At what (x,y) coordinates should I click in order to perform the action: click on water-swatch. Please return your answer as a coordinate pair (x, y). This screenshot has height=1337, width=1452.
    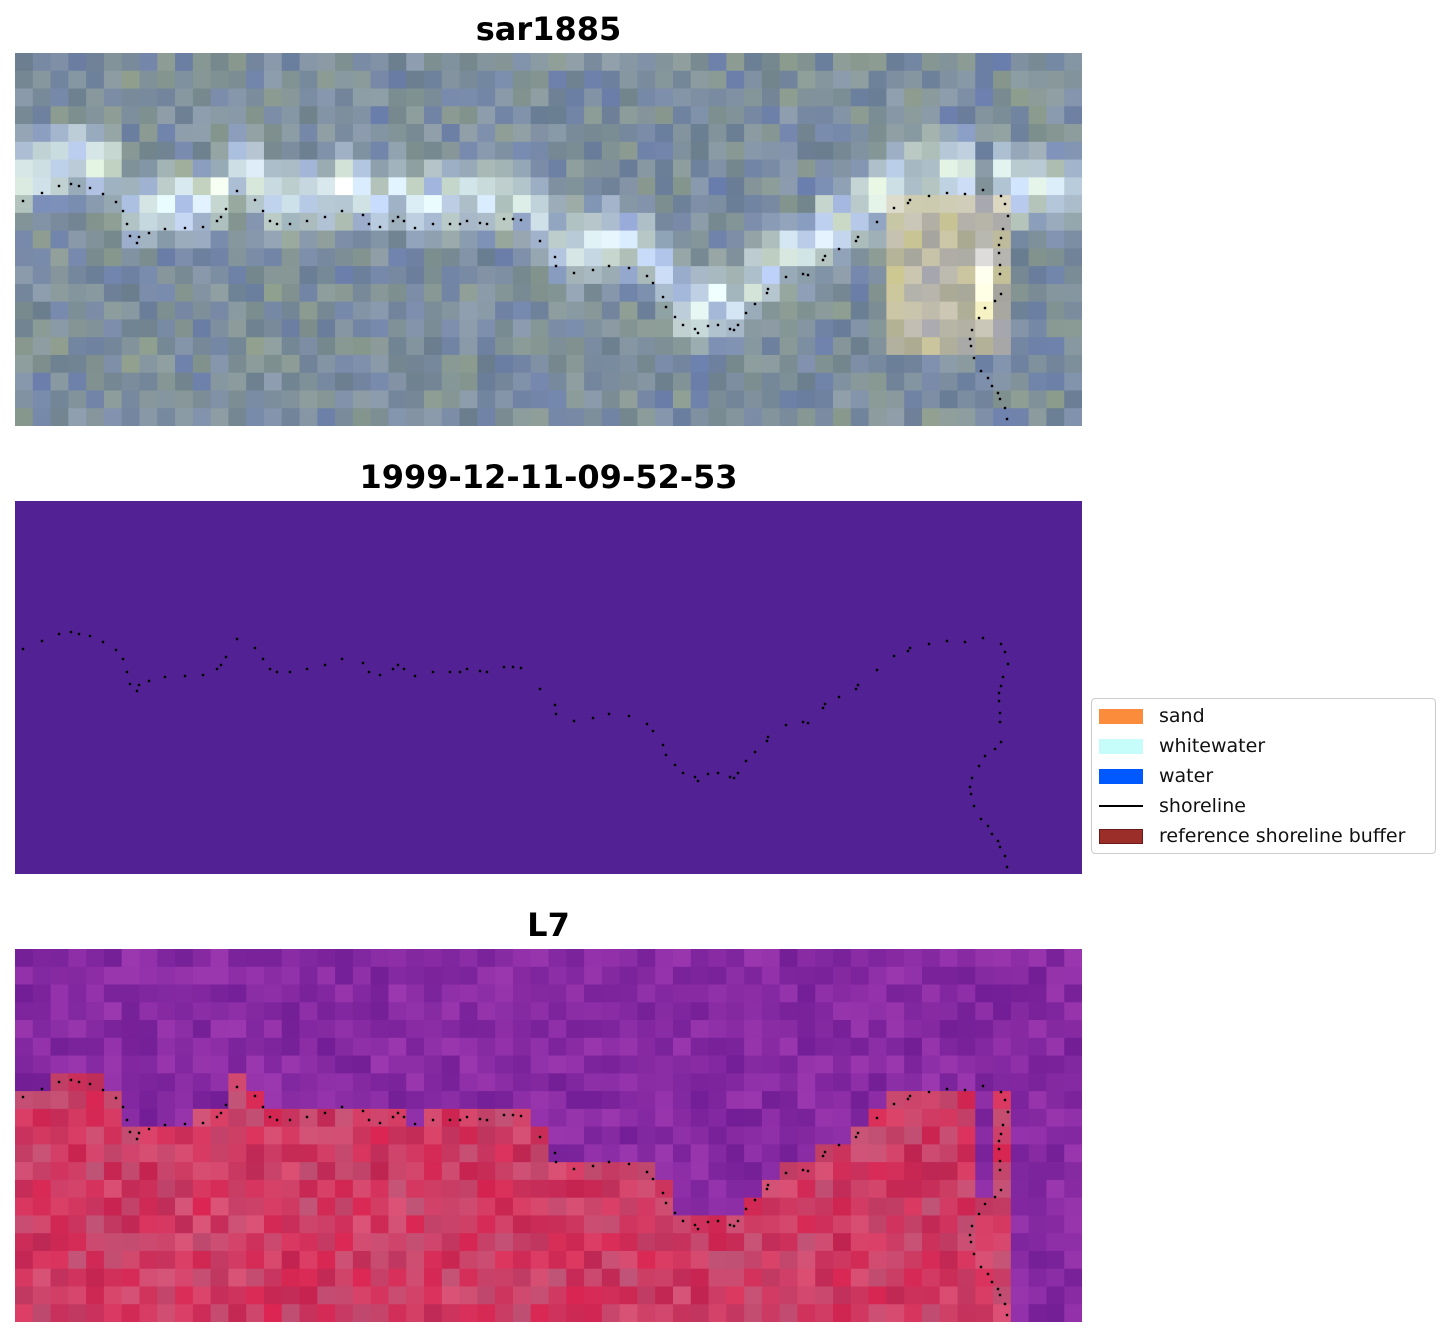
    Looking at the image, I should click on (1121, 776).